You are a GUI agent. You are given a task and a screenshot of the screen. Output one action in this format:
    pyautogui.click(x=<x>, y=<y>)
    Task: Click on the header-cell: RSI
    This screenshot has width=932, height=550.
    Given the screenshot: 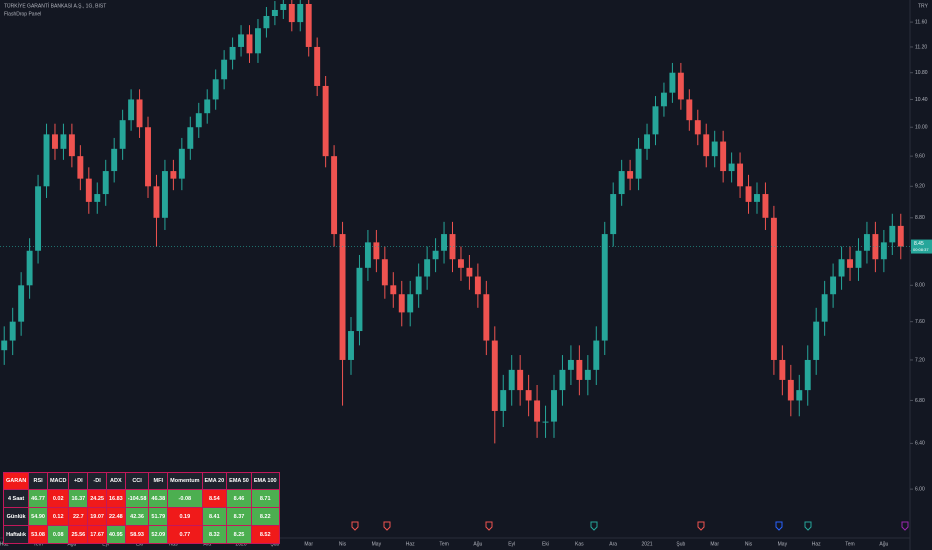 What is the action you would take?
    pyautogui.click(x=38, y=481)
    